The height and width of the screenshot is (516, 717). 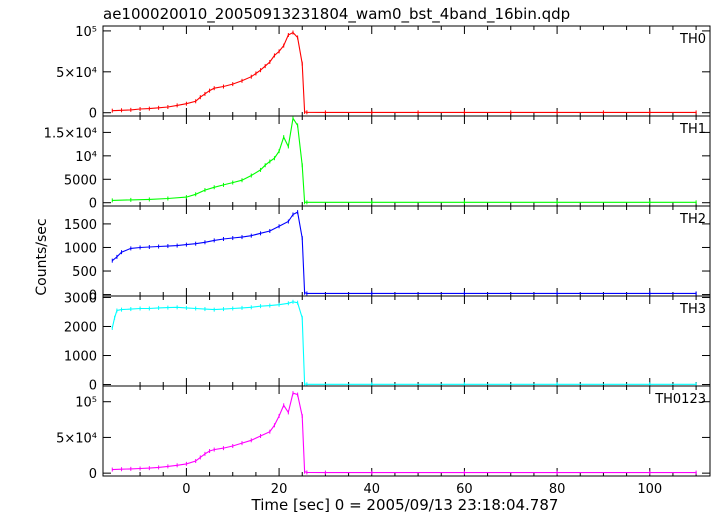 What do you see at coordinates (405, 505) in the screenshot?
I see `x-axis-label: Time [sec] 0 = 2005/09/13 23:18:04.787` at bounding box center [405, 505].